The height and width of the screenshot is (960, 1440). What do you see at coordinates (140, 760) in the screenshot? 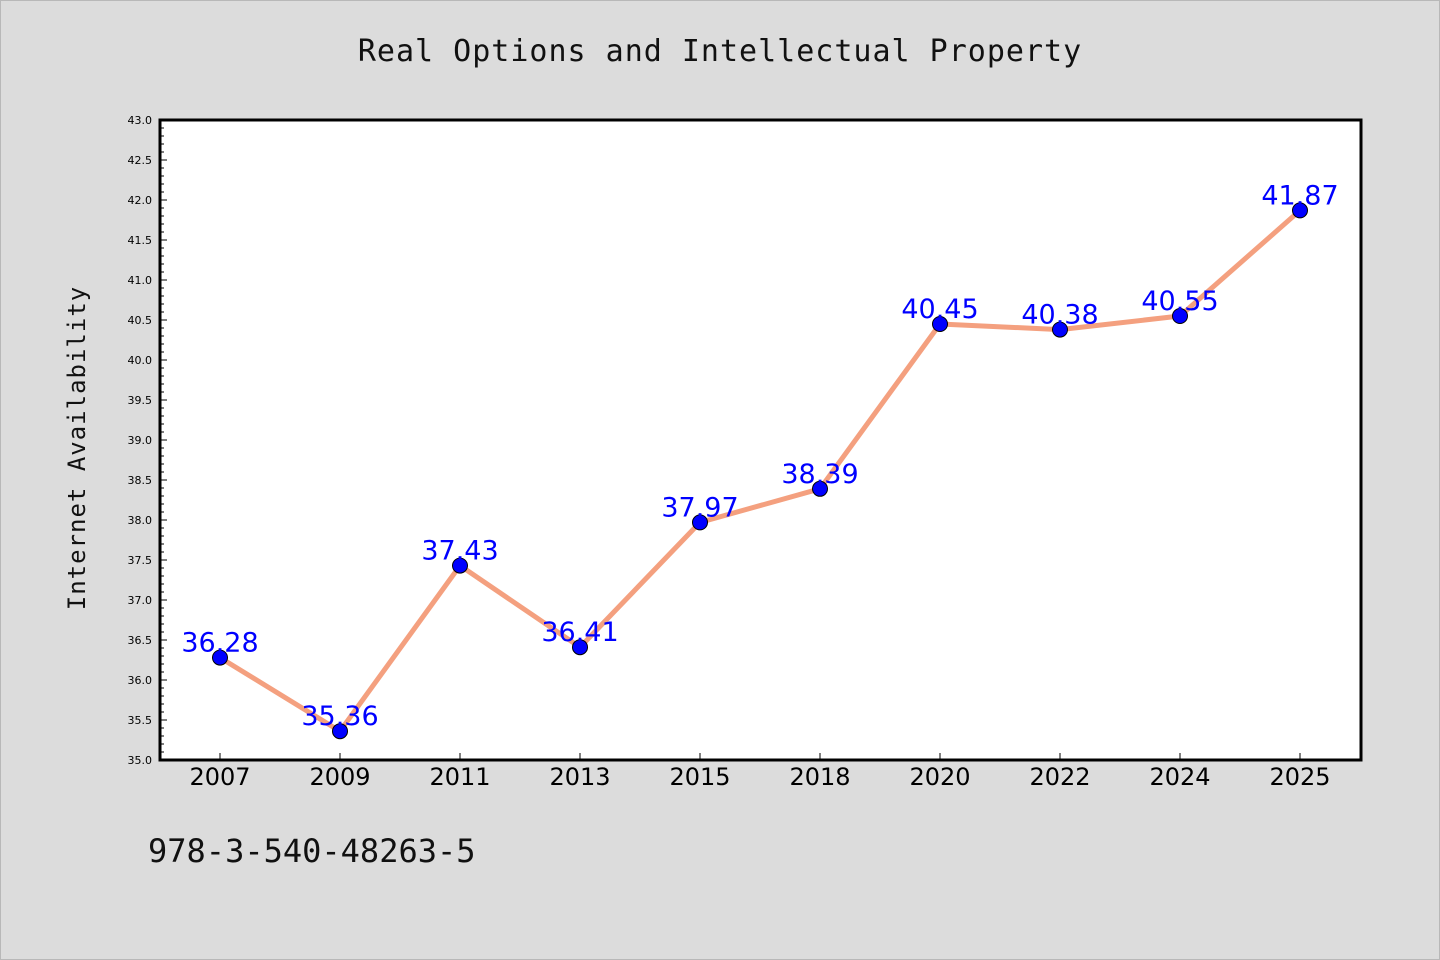
I see `y-tick-label: 35.0` at bounding box center [140, 760].